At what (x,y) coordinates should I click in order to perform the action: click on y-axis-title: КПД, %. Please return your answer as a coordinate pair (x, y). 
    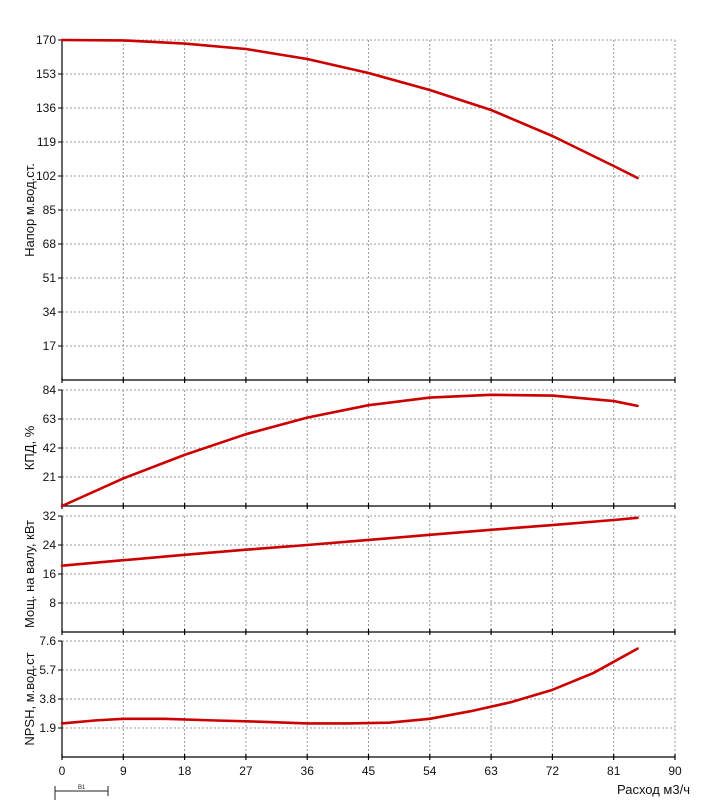
    Looking at the image, I should click on (29, 447).